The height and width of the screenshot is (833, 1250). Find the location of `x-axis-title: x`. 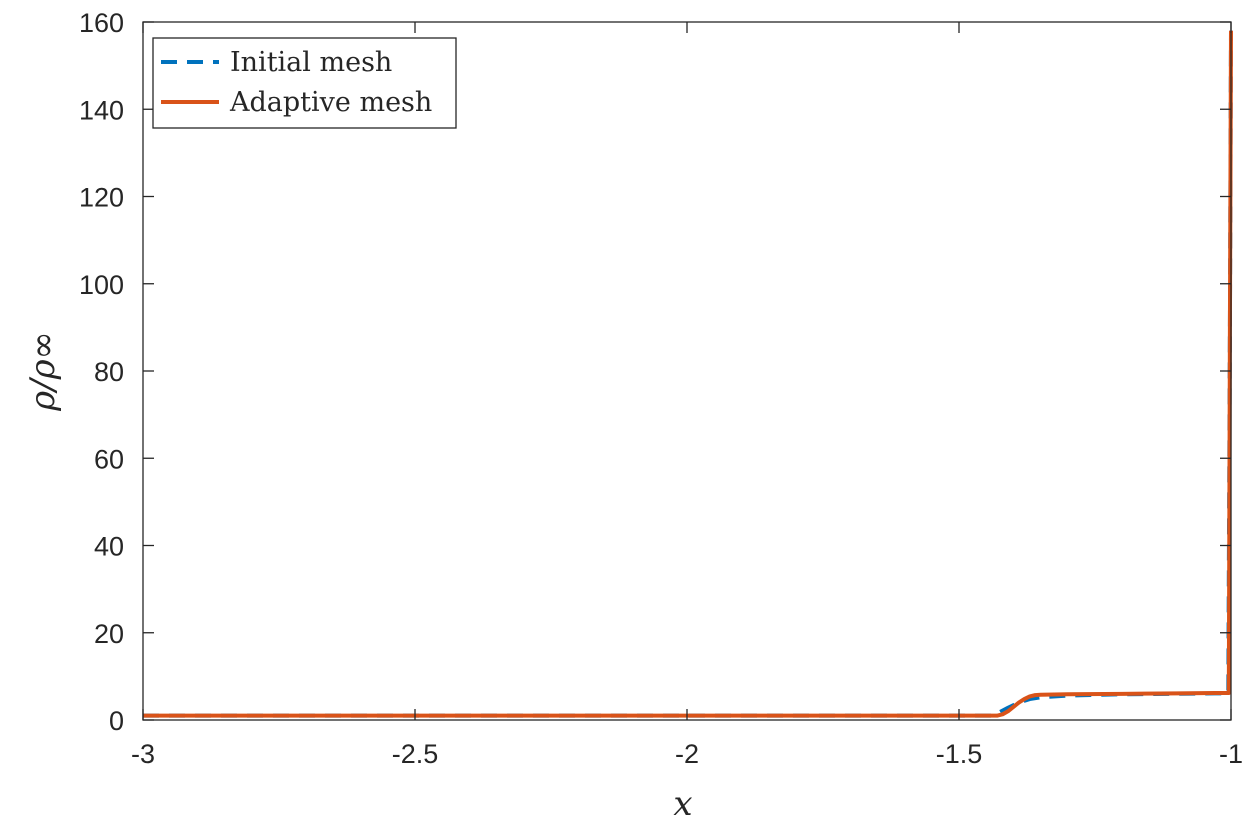

x-axis-title: x is located at coordinates (682, 804).